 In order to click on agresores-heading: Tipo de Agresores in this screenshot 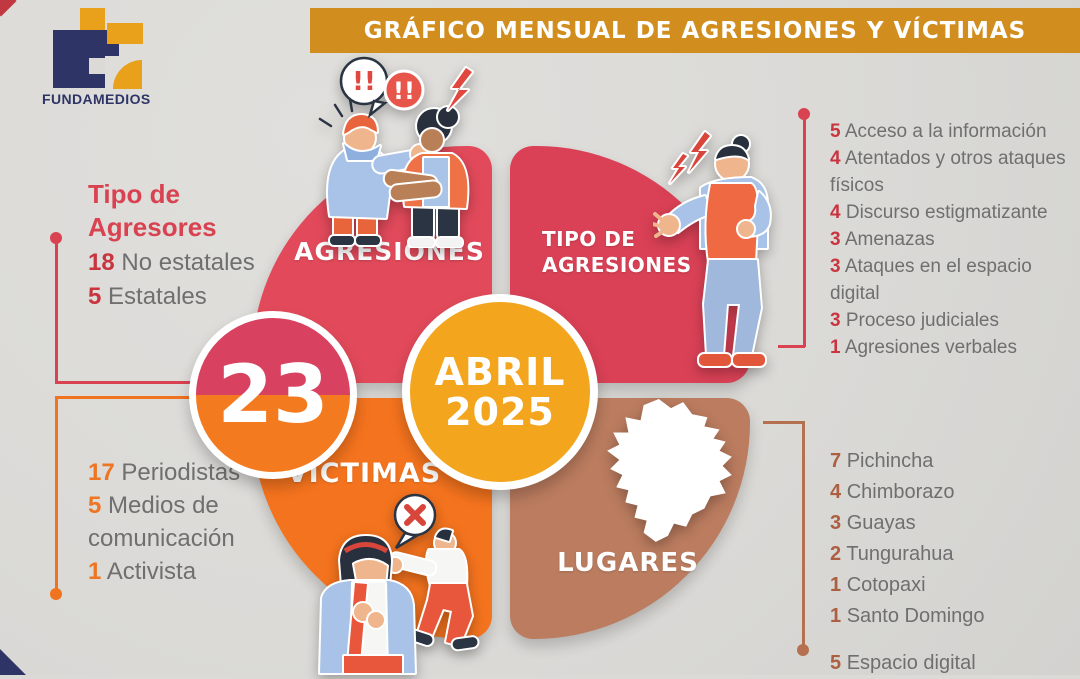, I will do `click(152, 211)`.